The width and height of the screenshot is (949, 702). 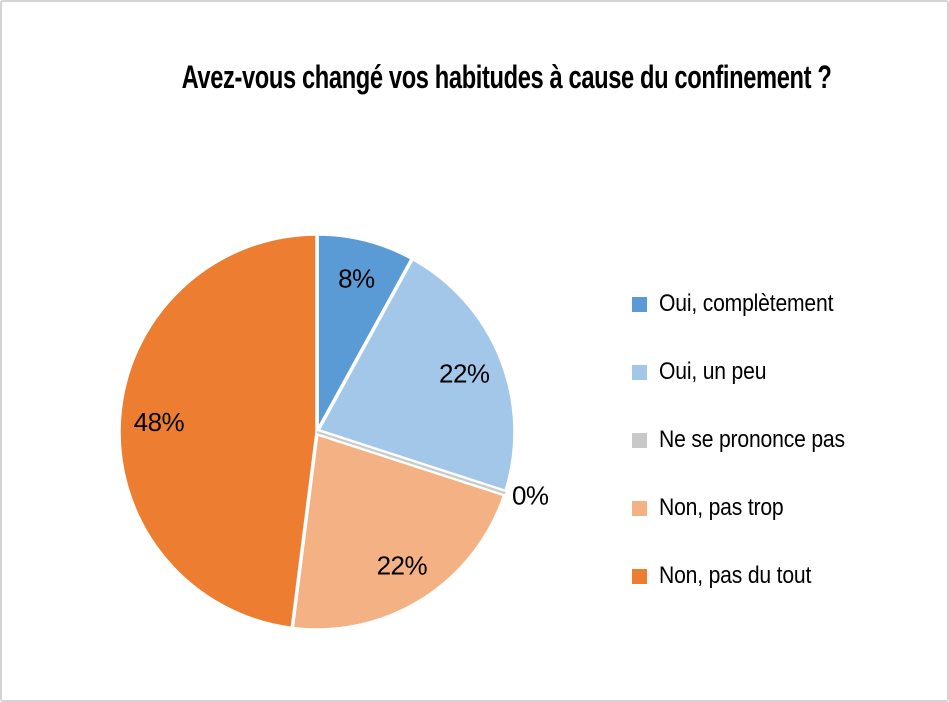 I want to click on legend-label: Non, pas trop, so click(x=721, y=507).